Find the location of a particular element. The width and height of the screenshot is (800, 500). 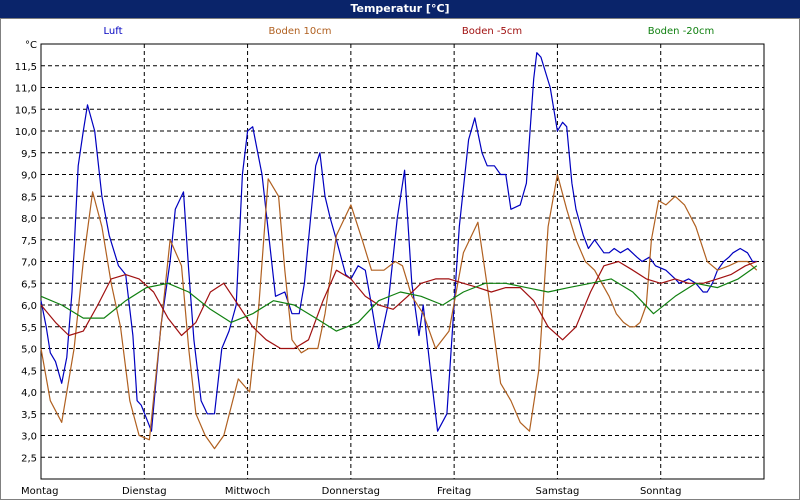

chart-title: Temperatur [°C] is located at coordinates (400, 9).